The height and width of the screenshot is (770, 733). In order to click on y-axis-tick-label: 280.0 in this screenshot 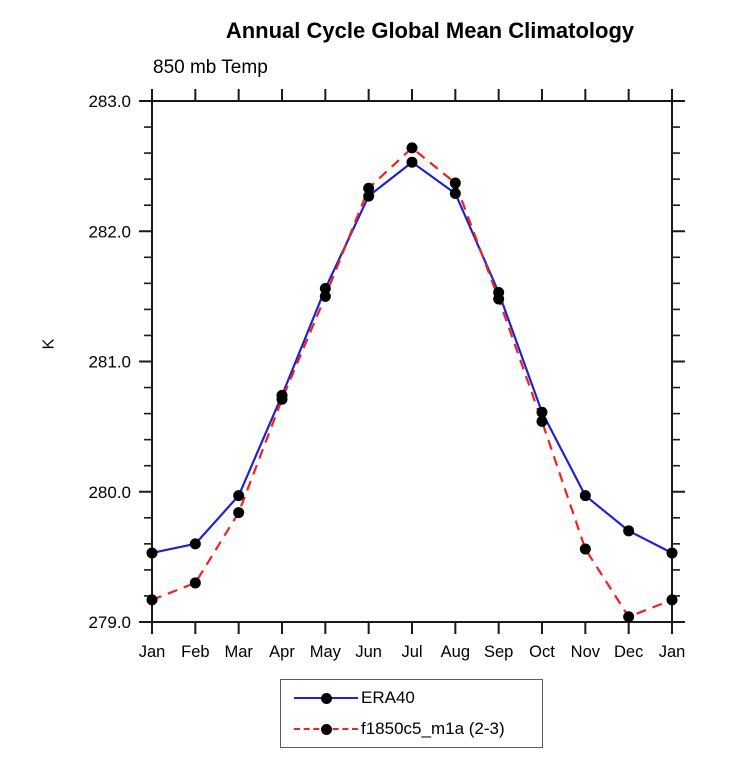, I will do `click(109, 492)`.